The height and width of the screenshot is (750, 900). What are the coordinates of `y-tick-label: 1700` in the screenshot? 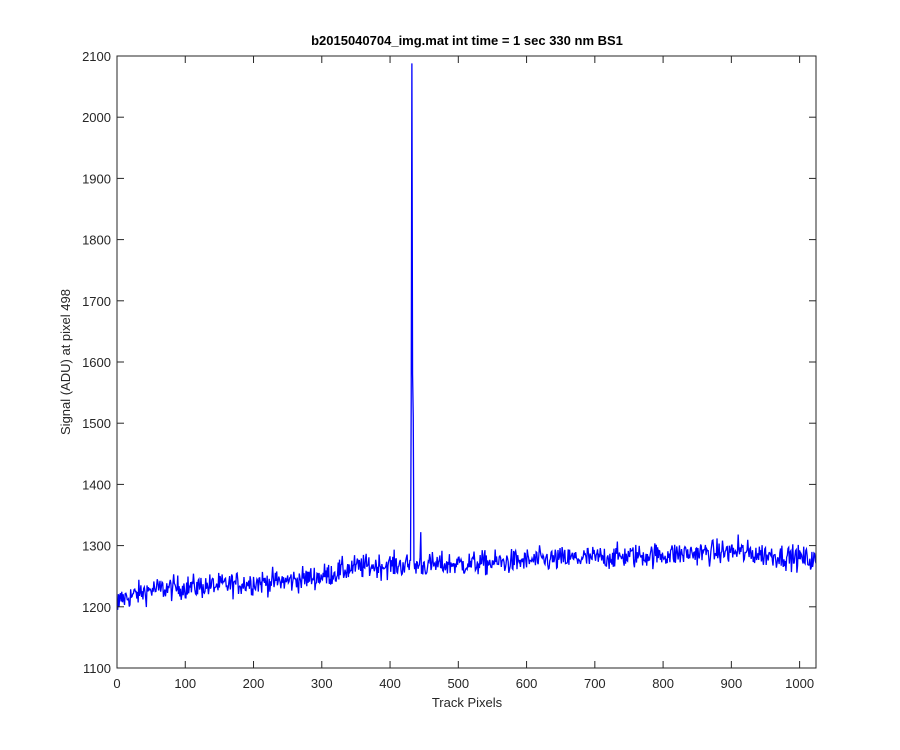 It's located at (96, 301).